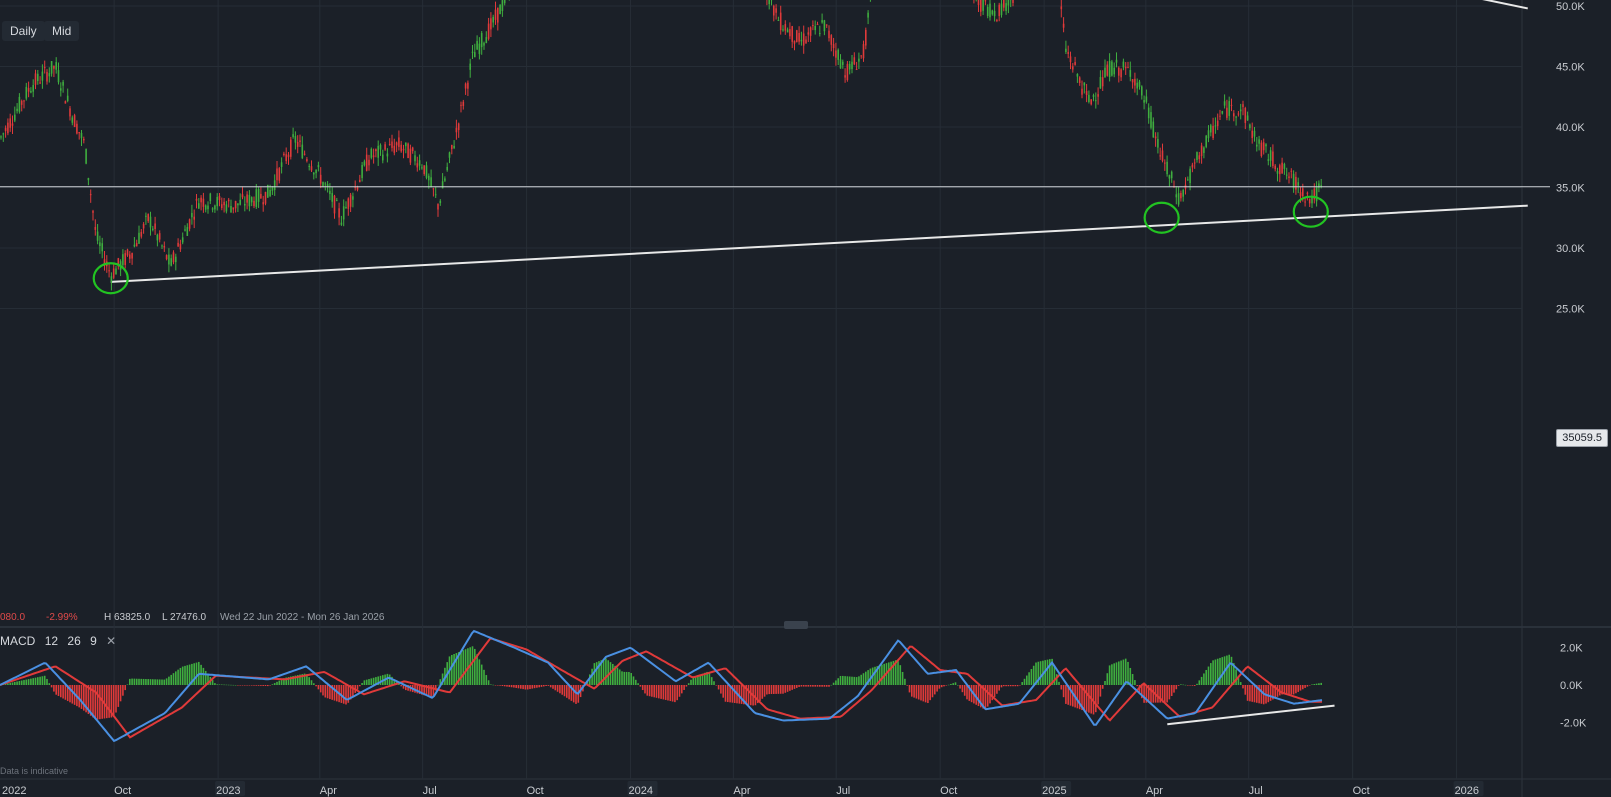  I want to click on interval-daily-button: Daily, so click(23, 31).